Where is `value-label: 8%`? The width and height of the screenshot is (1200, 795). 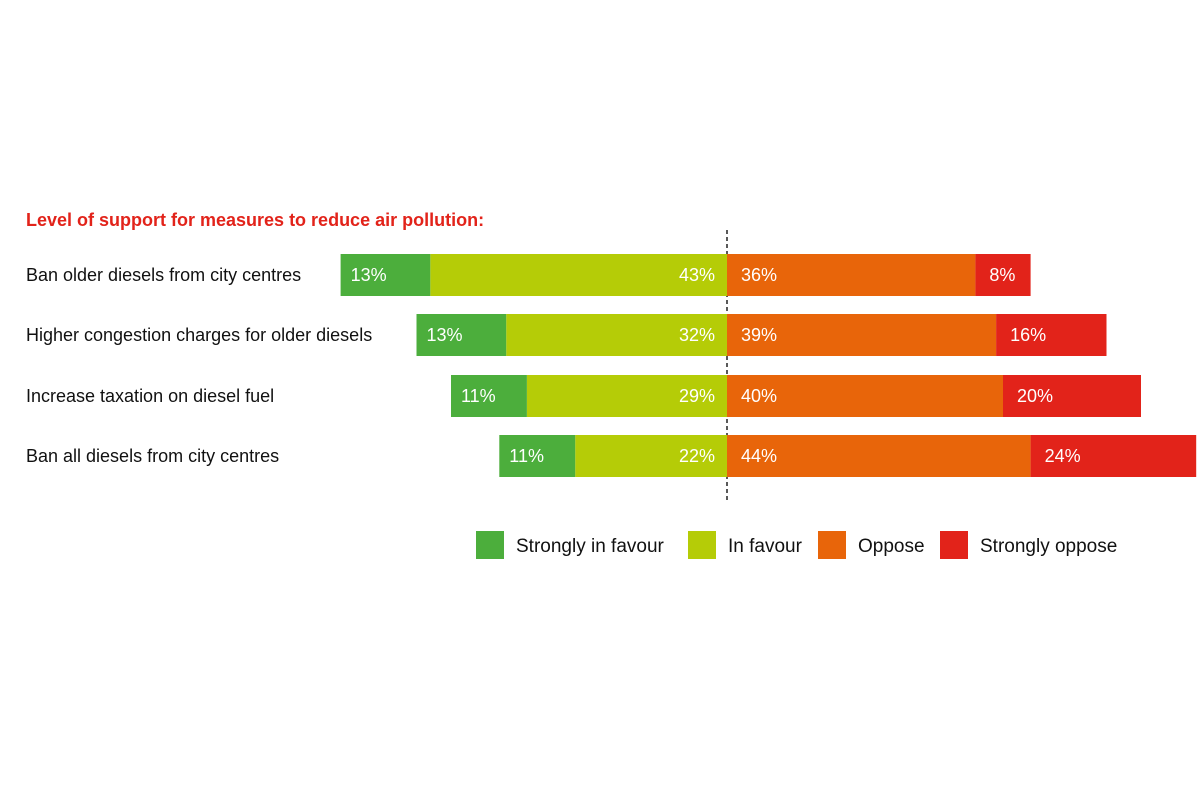
value-label: 8% is located at coordinates (1002, 275).